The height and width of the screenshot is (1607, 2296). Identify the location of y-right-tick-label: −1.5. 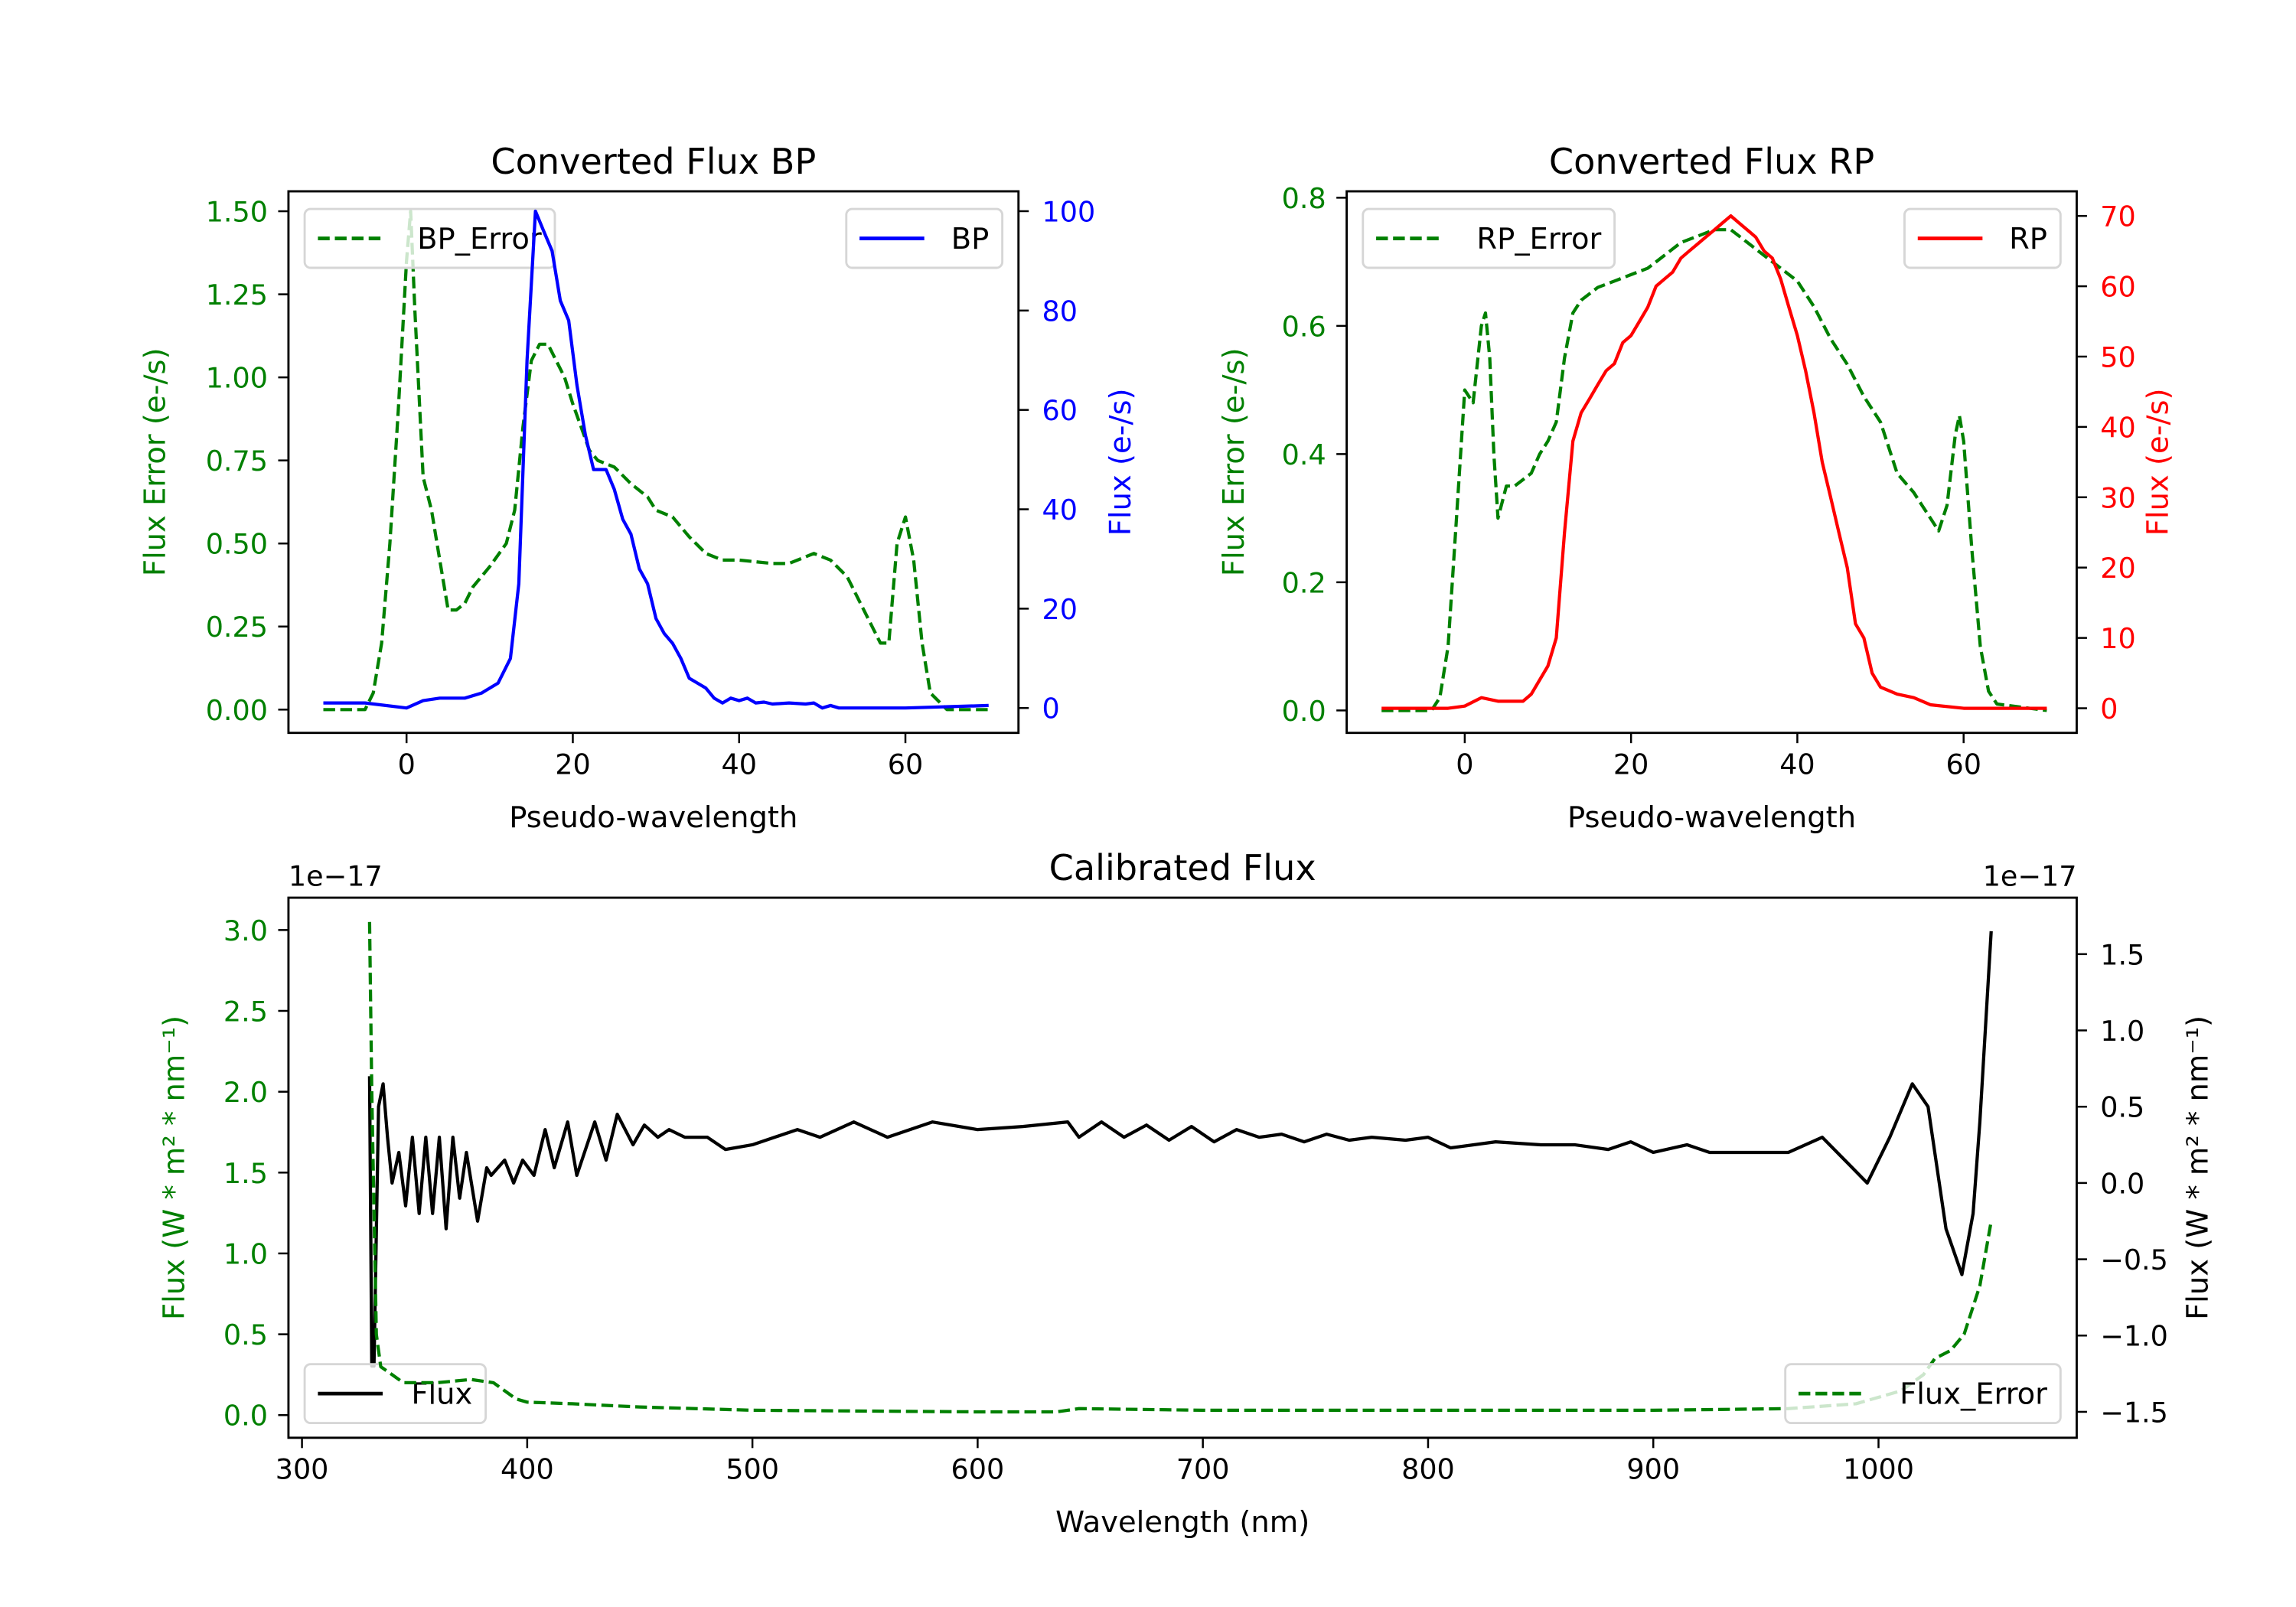
(2134, 1412).